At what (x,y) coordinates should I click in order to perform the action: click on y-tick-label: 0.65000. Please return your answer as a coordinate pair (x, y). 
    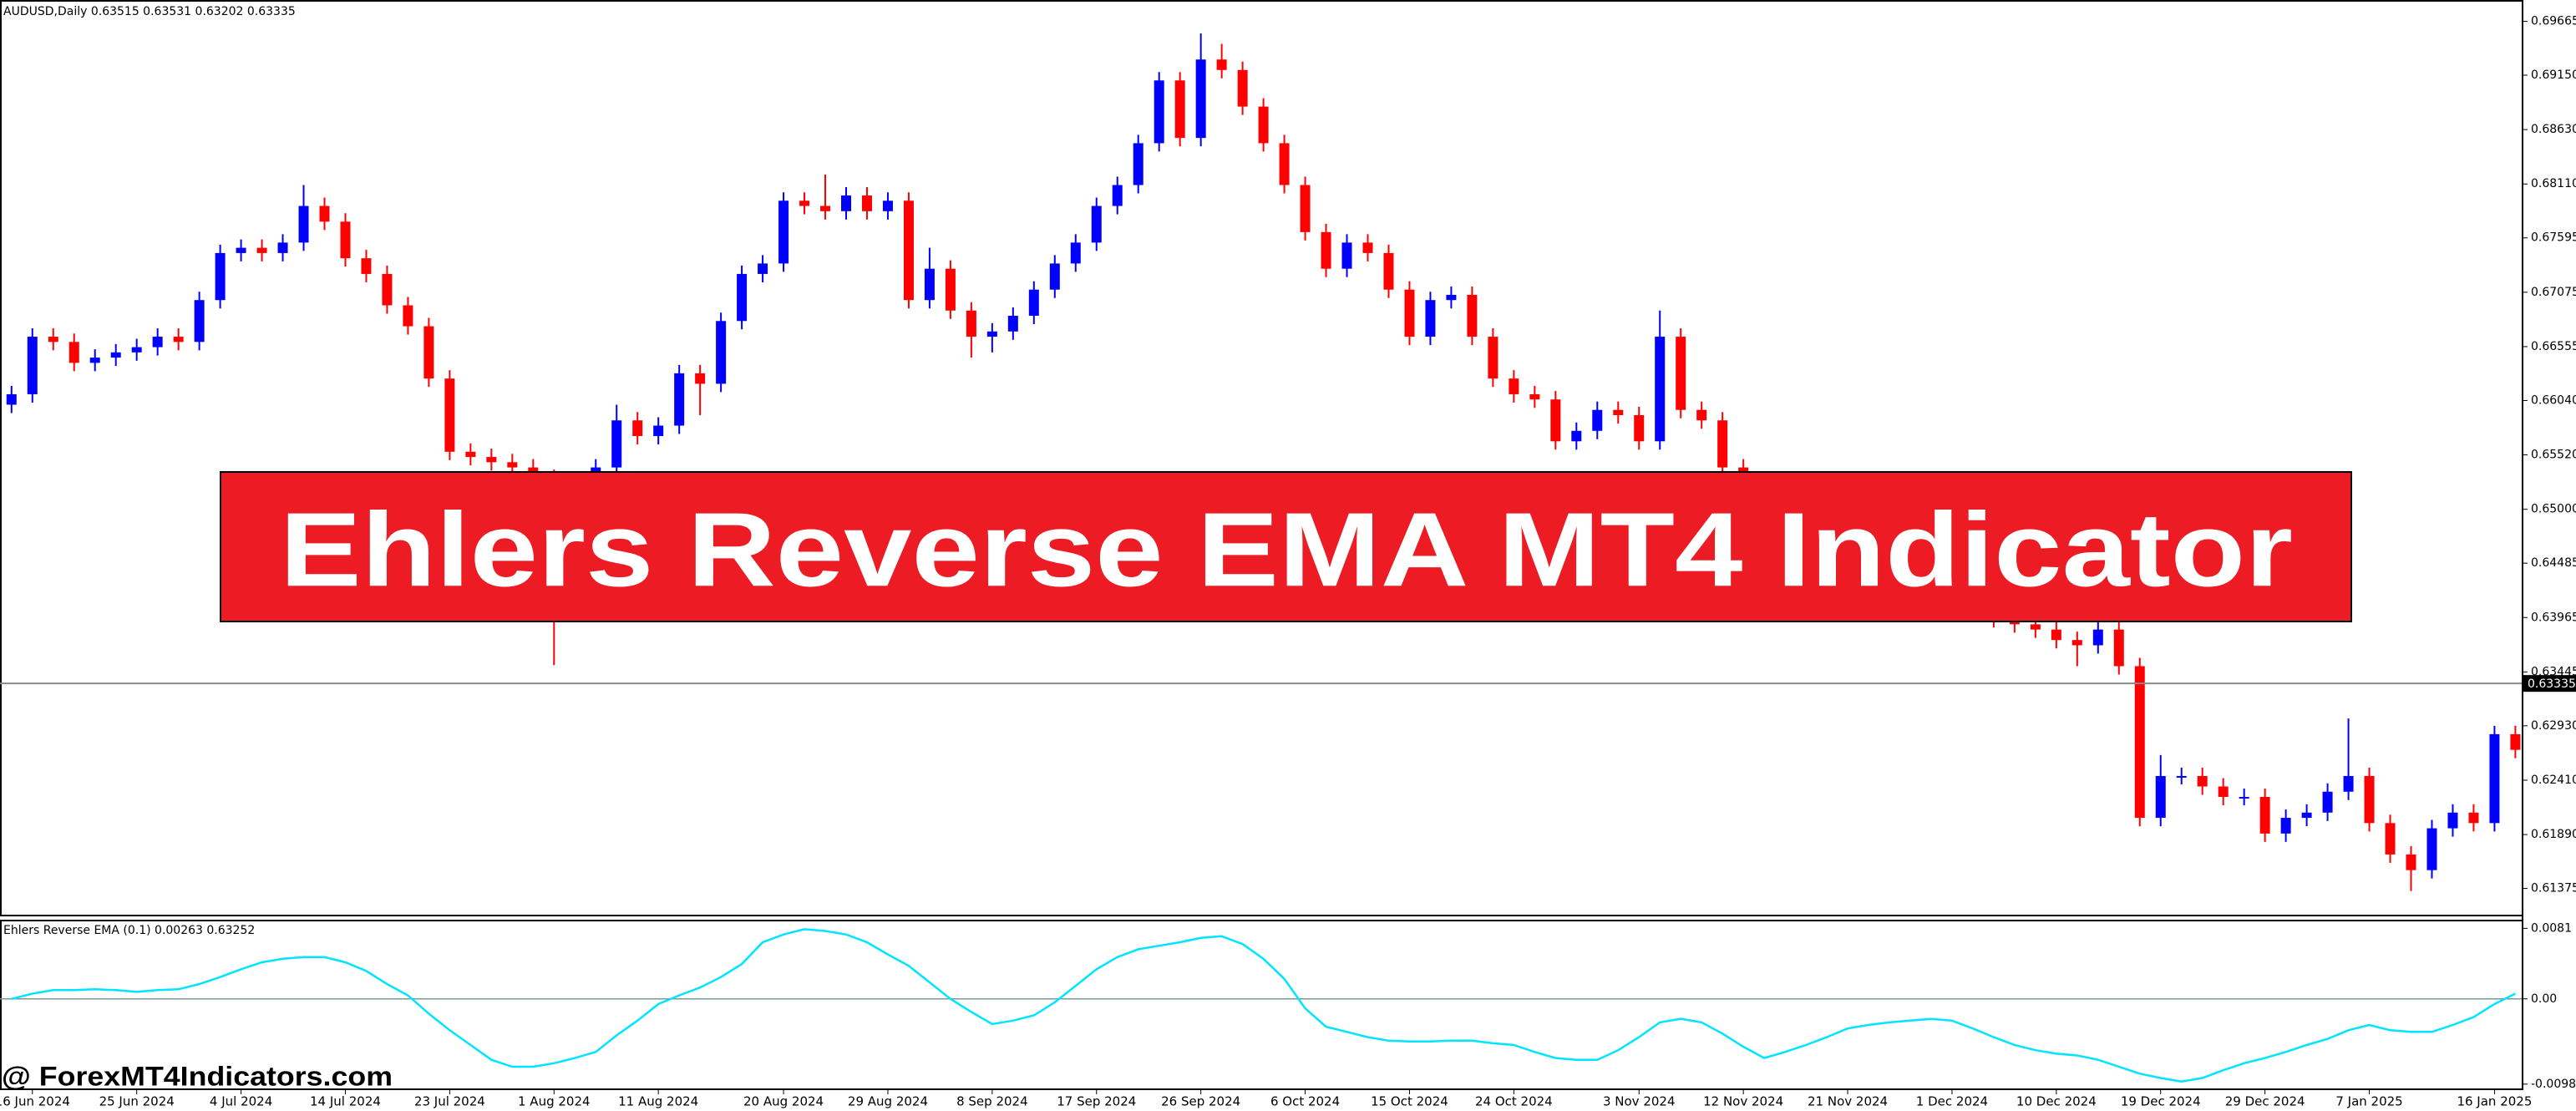
    Looking at the image, I should click on (2553, 509).